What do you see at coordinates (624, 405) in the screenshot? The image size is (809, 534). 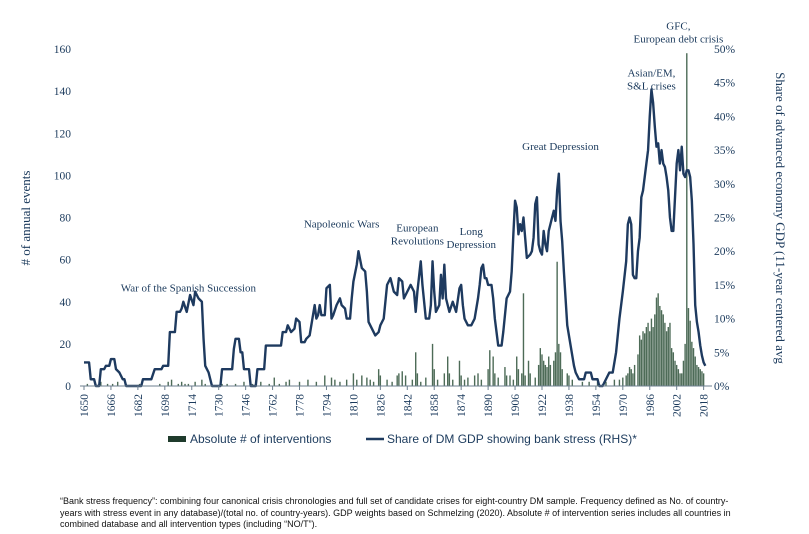 I see `x-tick-label: 1970` at bounding box center [624, 405].